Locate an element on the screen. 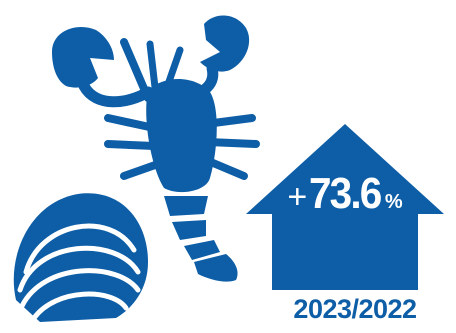 This screenshot has height=333, width=456. clam-icon is located at coordinates (81, 257).